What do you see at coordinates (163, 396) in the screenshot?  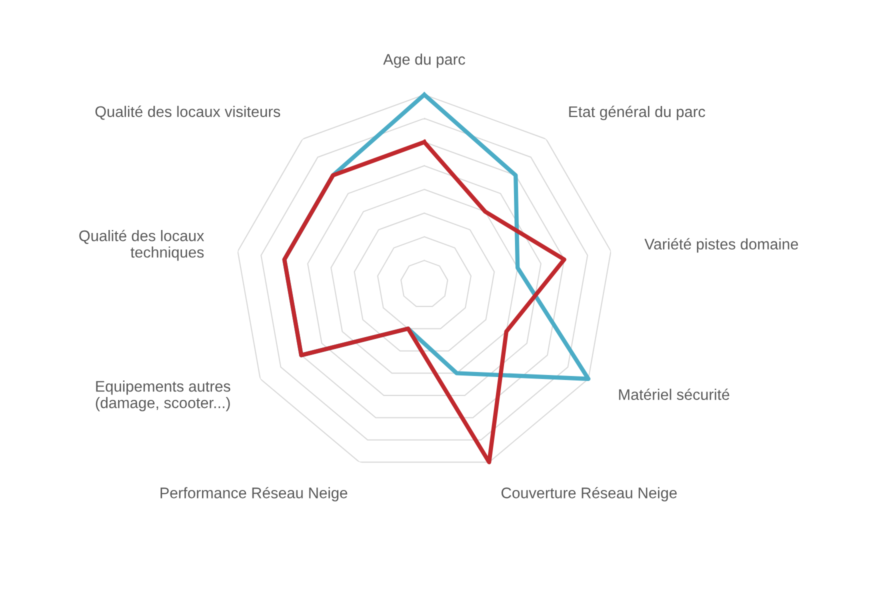 I see `spoke-label: Equipements autres (damage, scooter...)` at bounding box center [163, 396].